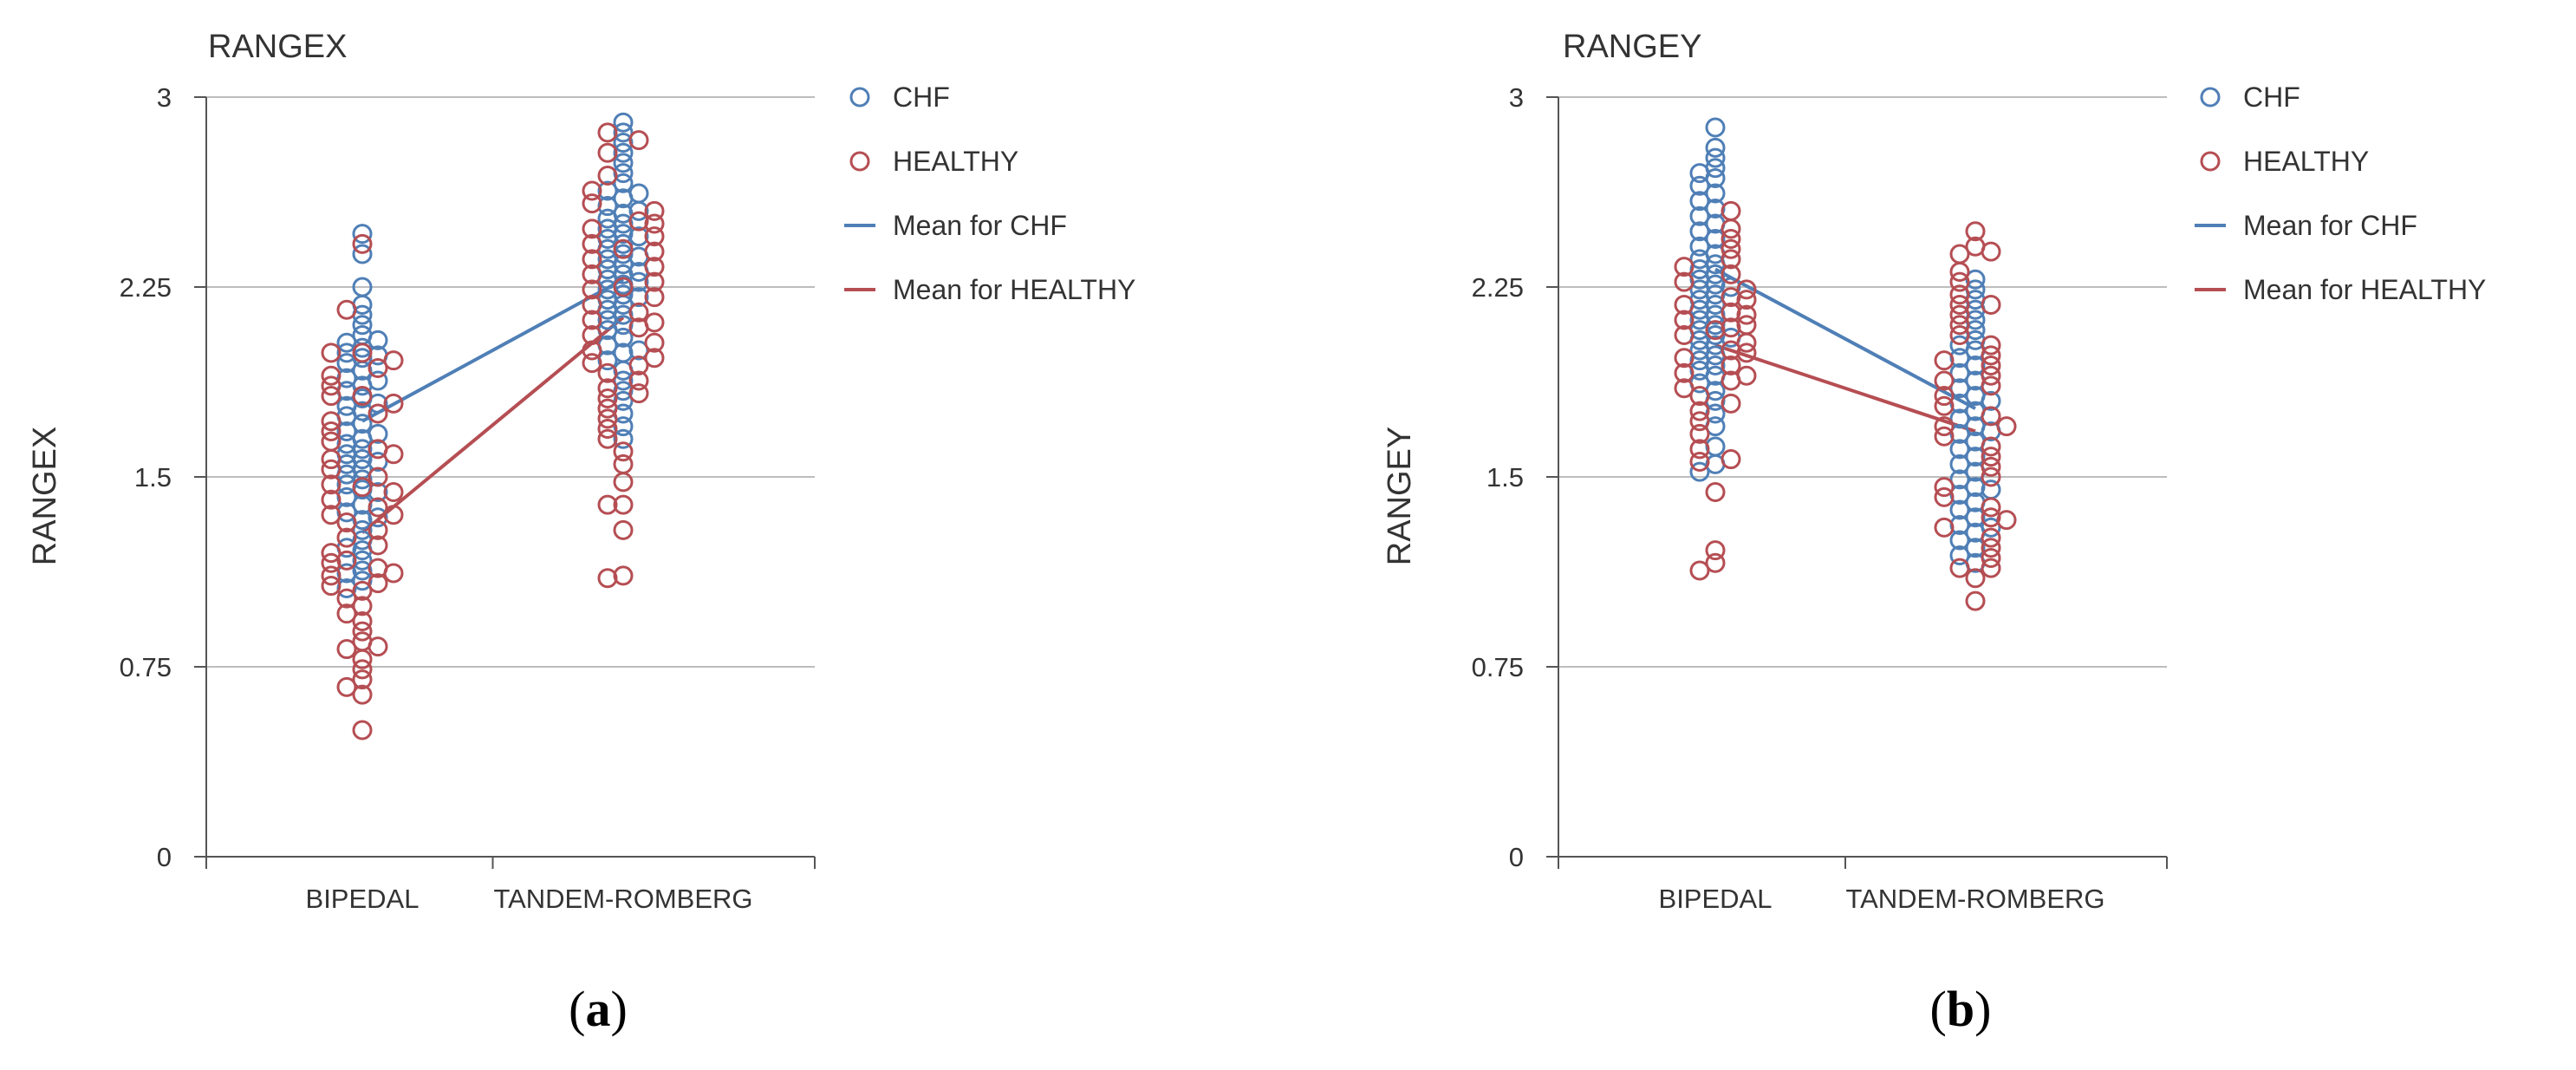 The height and width of the screenshot is (1070, 2576). Describe the element at coordinates (1961, 1009) in the screenshot. I see `panel-caption-b: (b)` at that location.